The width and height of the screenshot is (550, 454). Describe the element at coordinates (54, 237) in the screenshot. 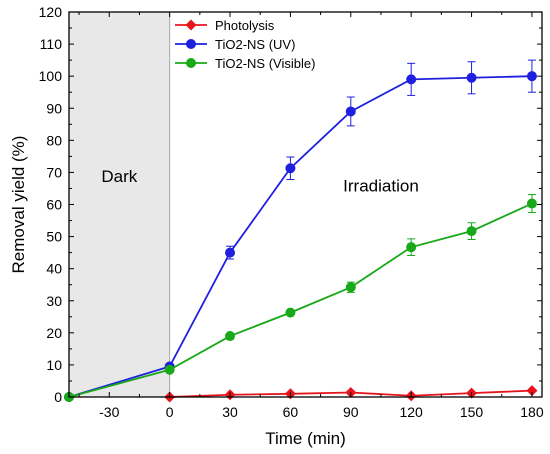

I see `y-tick-label: 50` at that location.